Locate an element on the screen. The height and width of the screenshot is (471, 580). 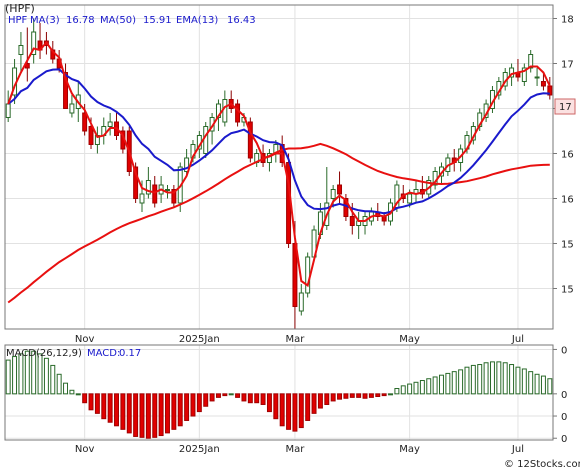
macd-legend: MACD(26,12,9) MACD: 0.17 is located at coordinates (73, 353).